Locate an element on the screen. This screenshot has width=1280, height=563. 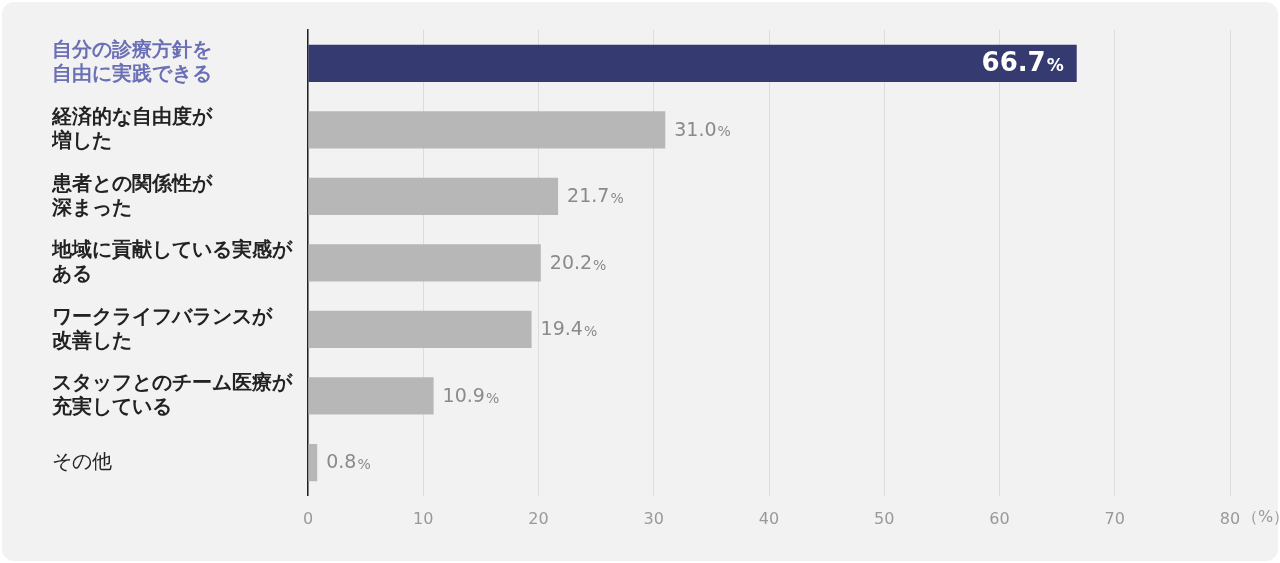
data-label: 21.7% is located at coordinates (595, 195).